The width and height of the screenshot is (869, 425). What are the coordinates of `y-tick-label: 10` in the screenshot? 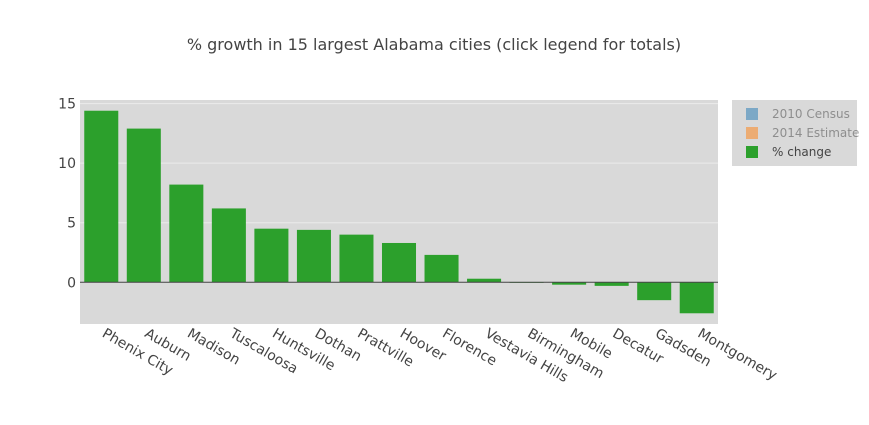 It's located at (67, 164).